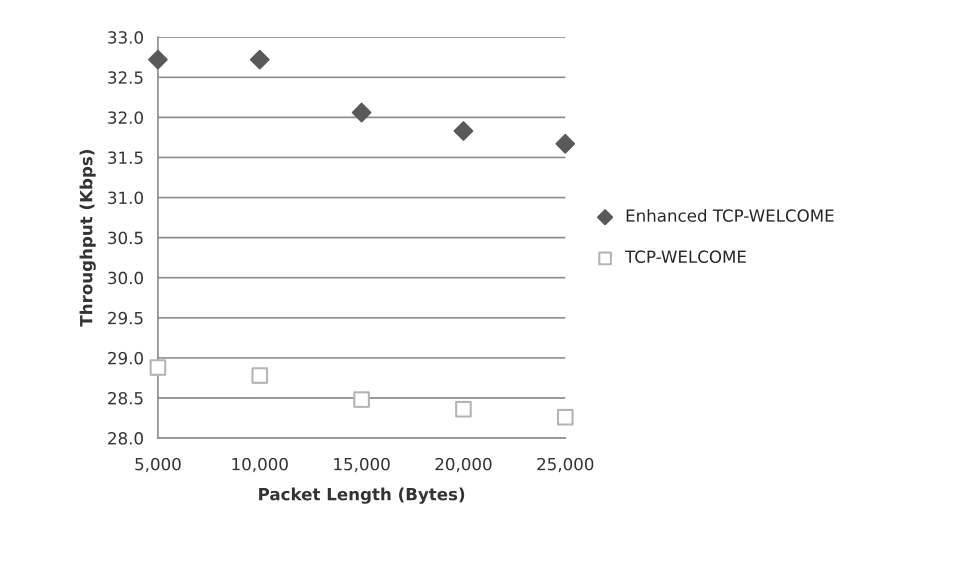  What do you see at coordinates (730, 215) in the screenshot?
I see `legend-label: Enhanced TCP-WELCOME` at bounding box center [730, 215].